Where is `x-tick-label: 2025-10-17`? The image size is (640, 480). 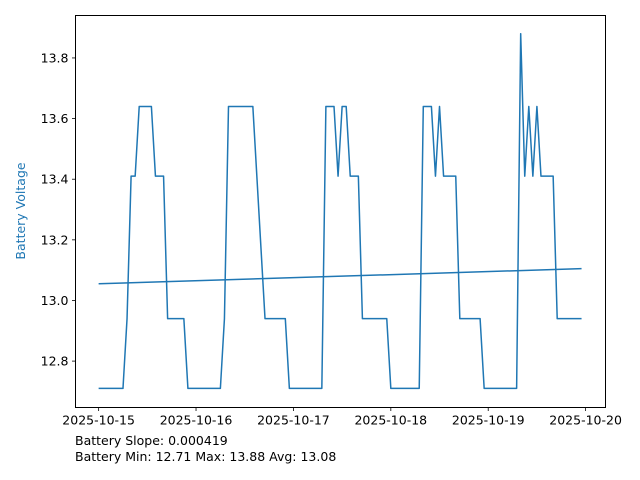 x-tick-label: 2025-10-17 is located at coordinates (293, 420).